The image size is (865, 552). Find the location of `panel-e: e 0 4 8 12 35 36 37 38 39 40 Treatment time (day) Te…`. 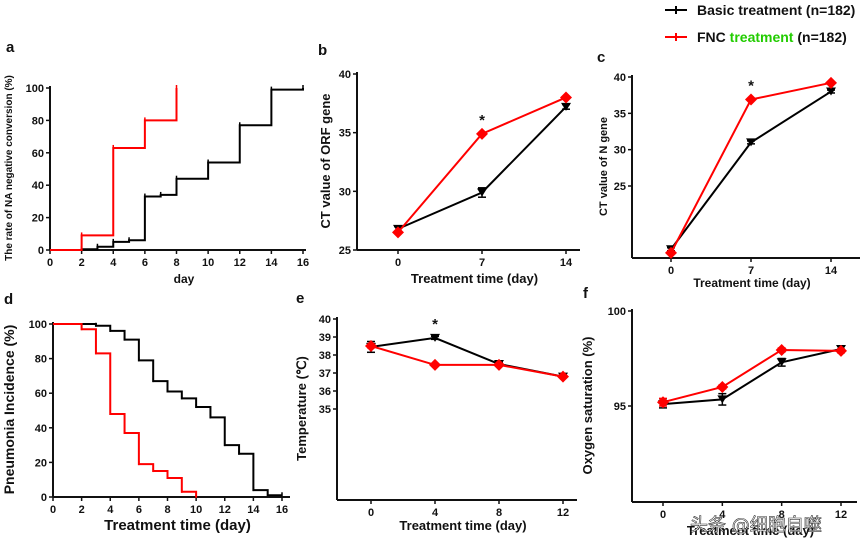

panel-e: e 0 4 8 12 35 36 37 38 39 40 Treatment time (day) Te… is located at coordinates (435, 411).